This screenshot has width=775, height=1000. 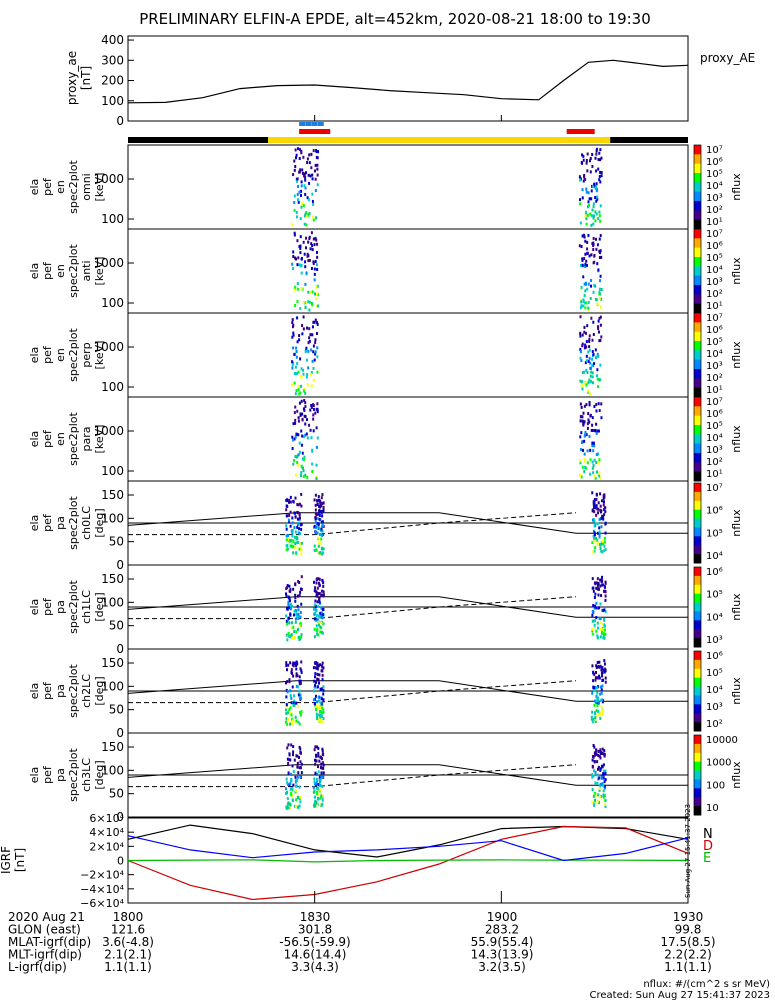 What do you see at coordinates (315, 930) in the screenshot?
I see `axis-row-value: 301.8` at bounding box center [315, 930].